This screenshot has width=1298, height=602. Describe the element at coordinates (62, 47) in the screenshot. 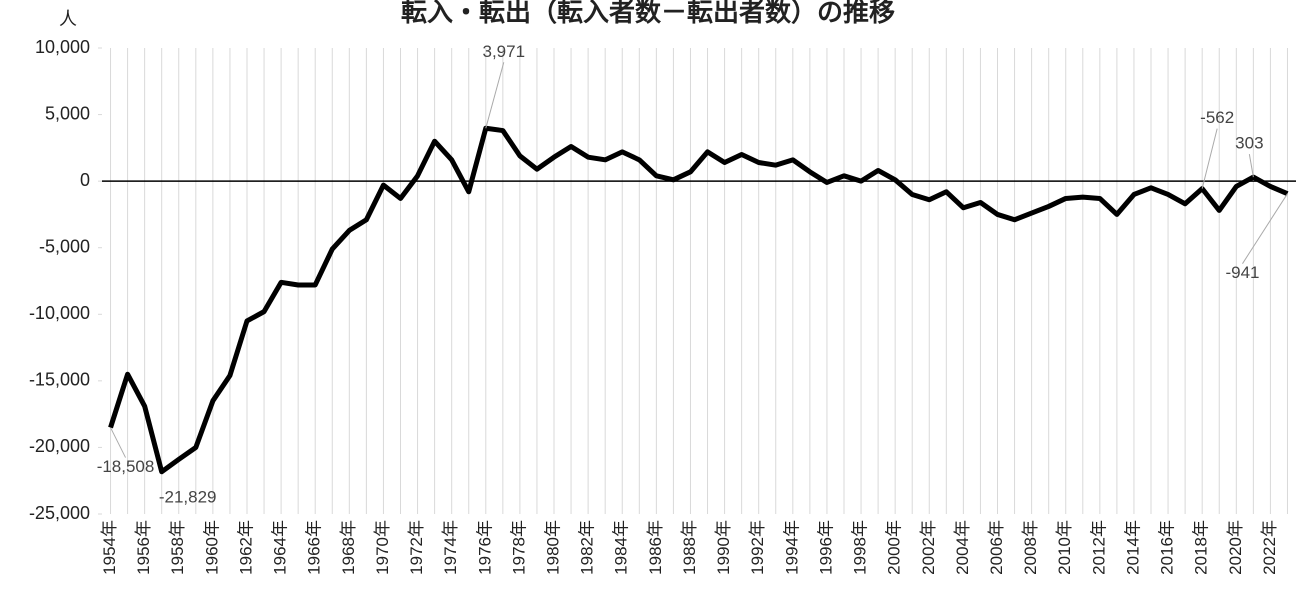

I see `y-tick-label: 10,000` at that location.